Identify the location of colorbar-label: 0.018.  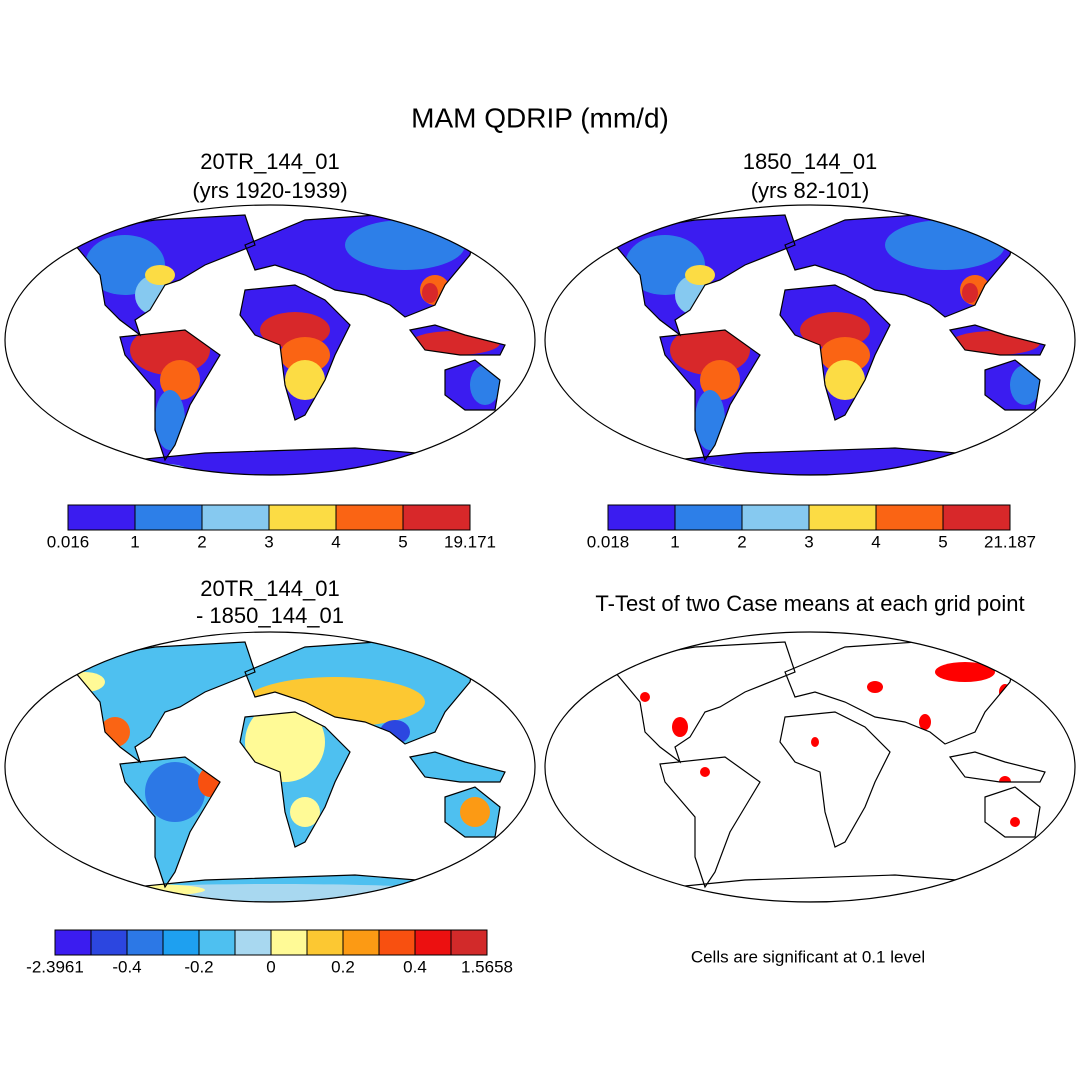
(608, 541).